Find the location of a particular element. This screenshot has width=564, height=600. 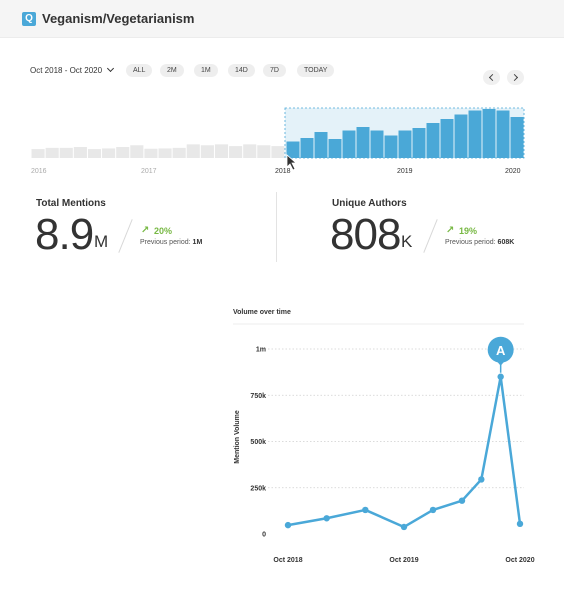

y-tick-label: 0 is located at coordinates (264, 535).